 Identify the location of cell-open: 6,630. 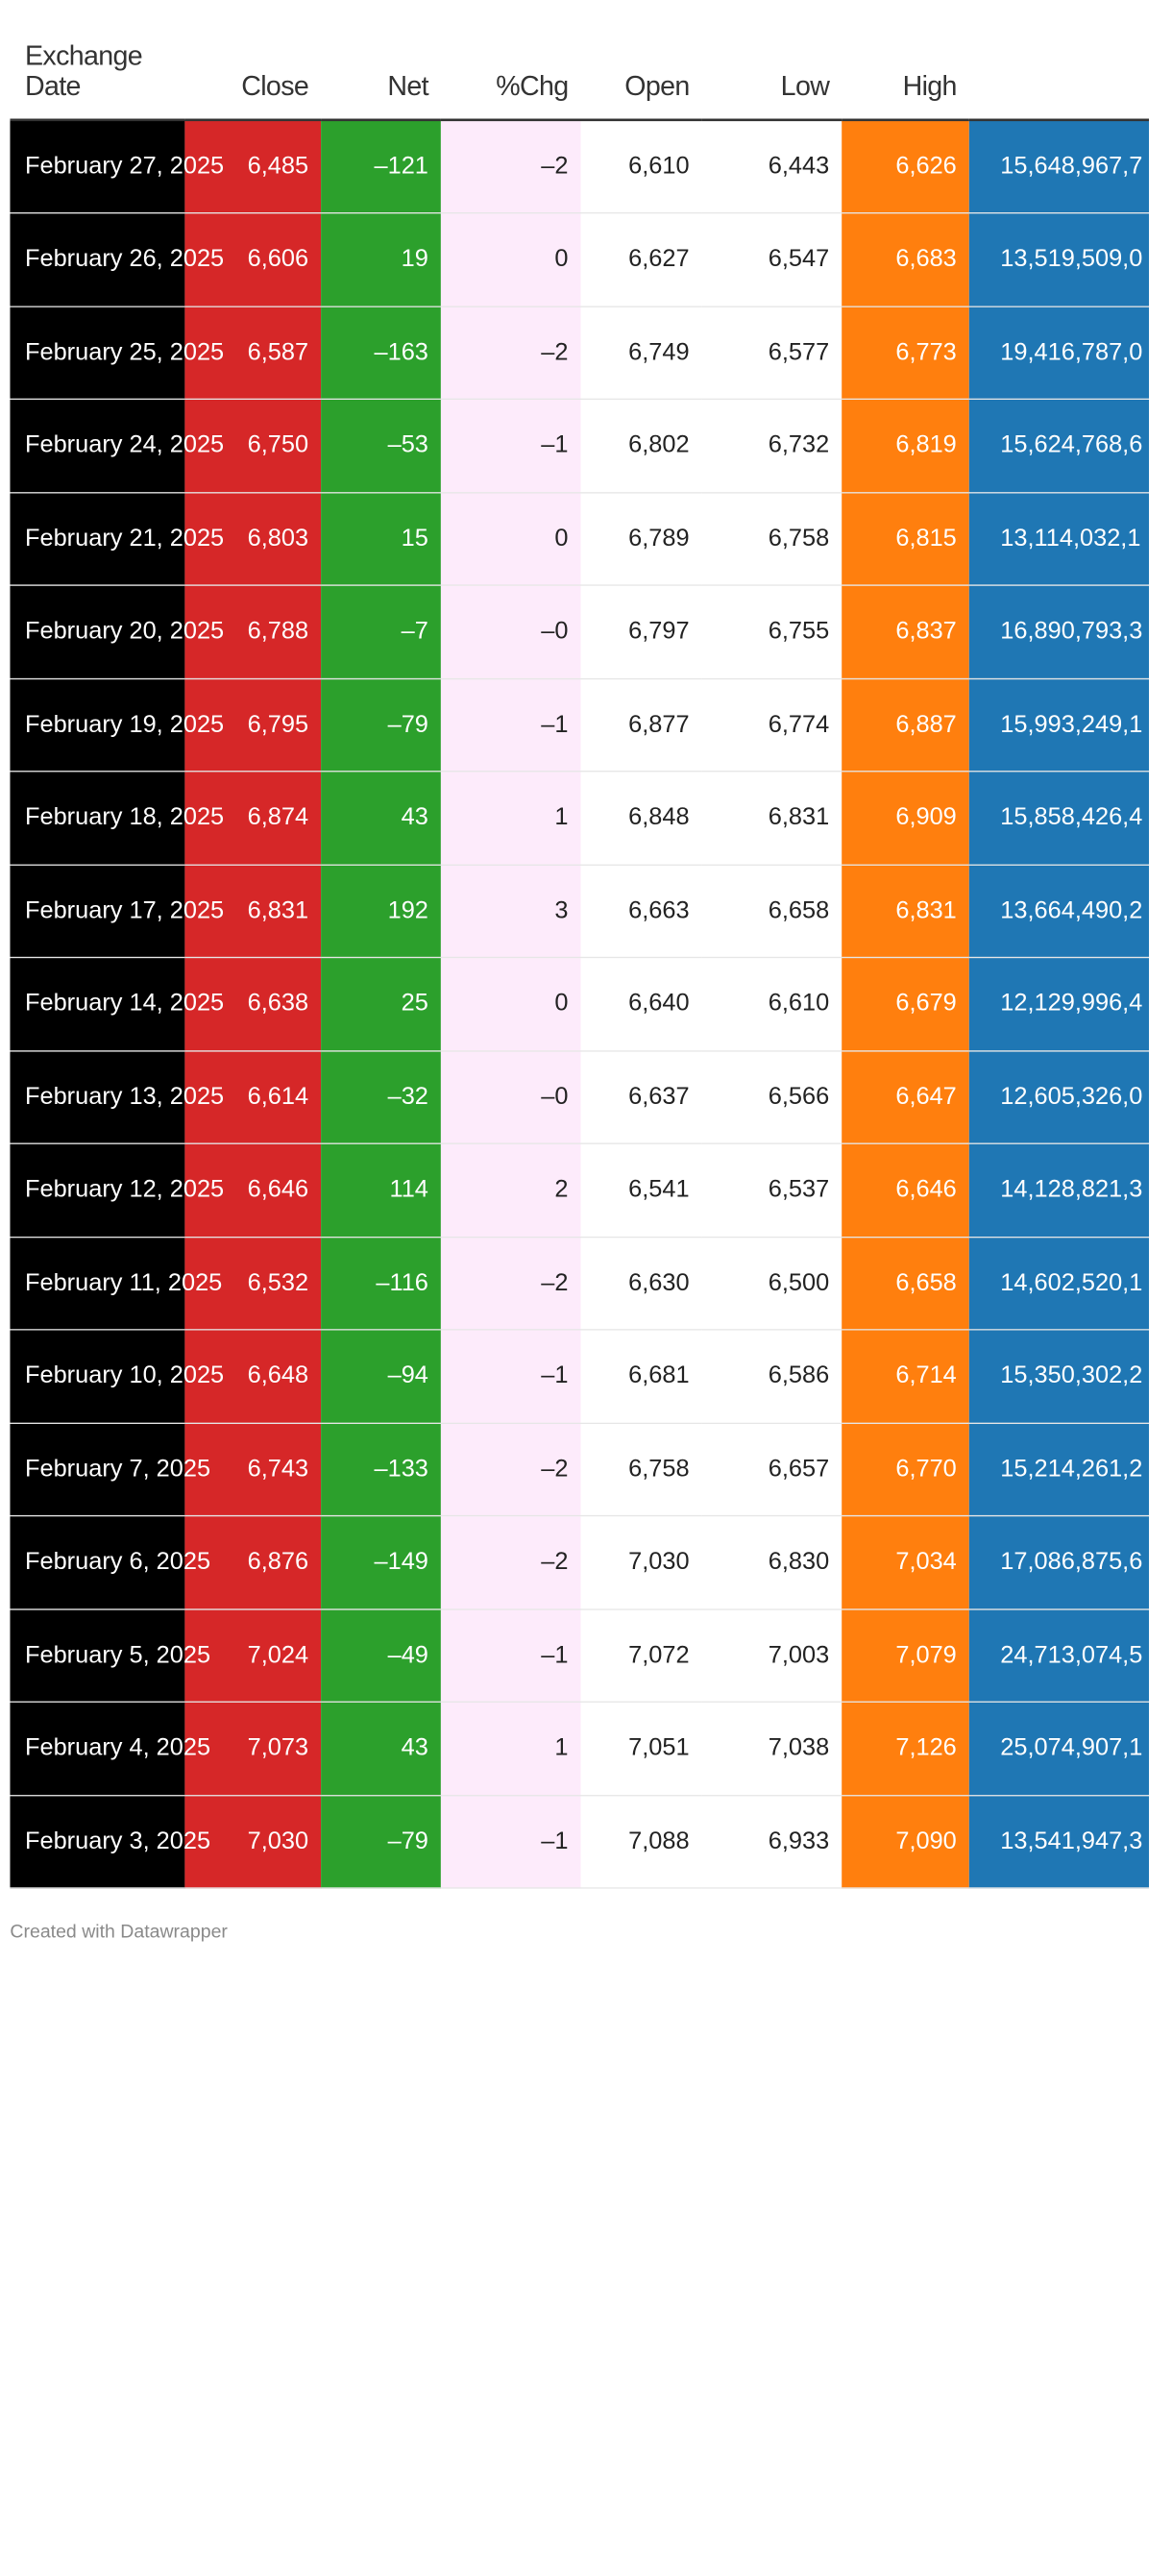
(641, 1284).